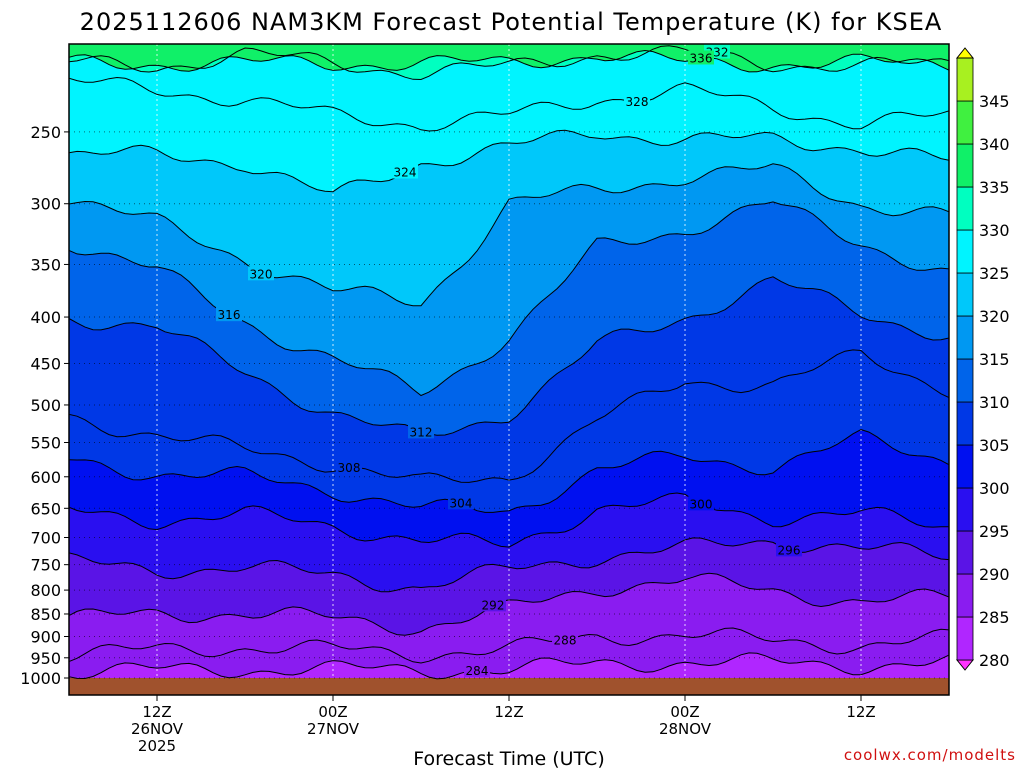  I want to click on source-credit: coolwx.com/modelts, so click(930, 755).